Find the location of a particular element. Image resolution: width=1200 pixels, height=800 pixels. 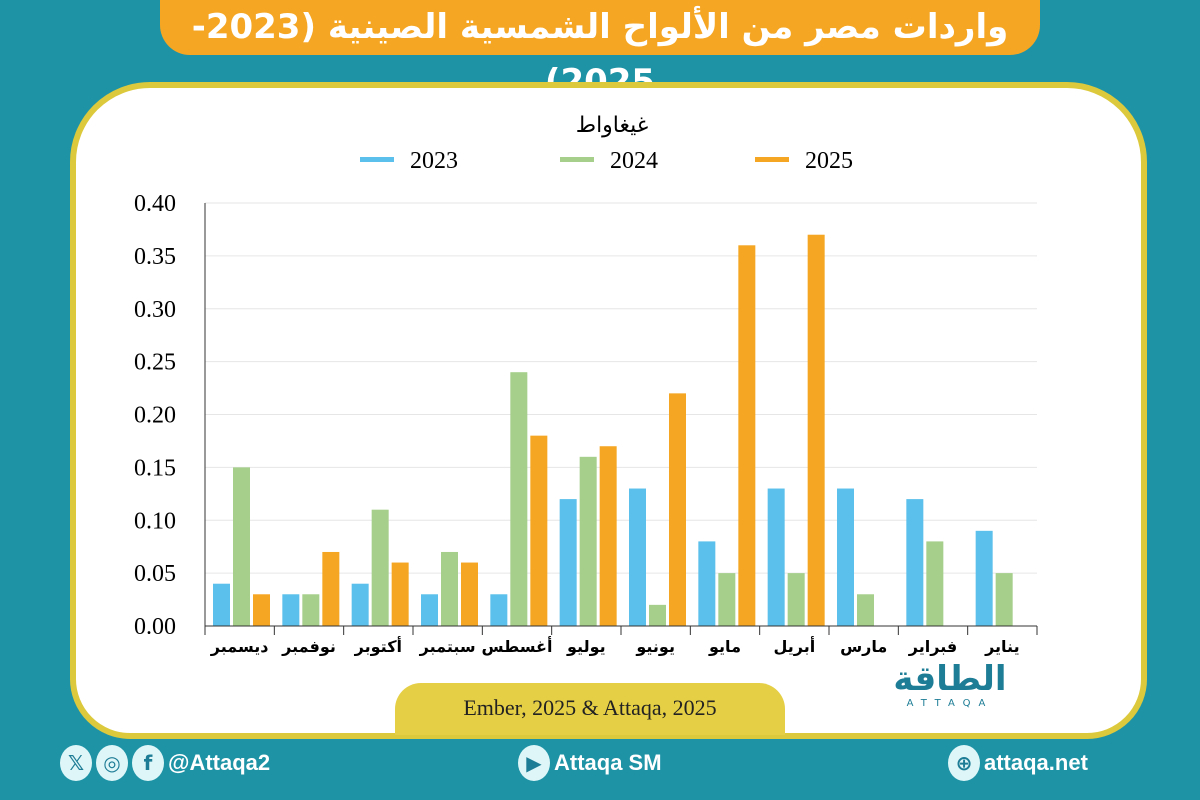

y-tick-label: 0.05 is located at coordinates (155, 574).